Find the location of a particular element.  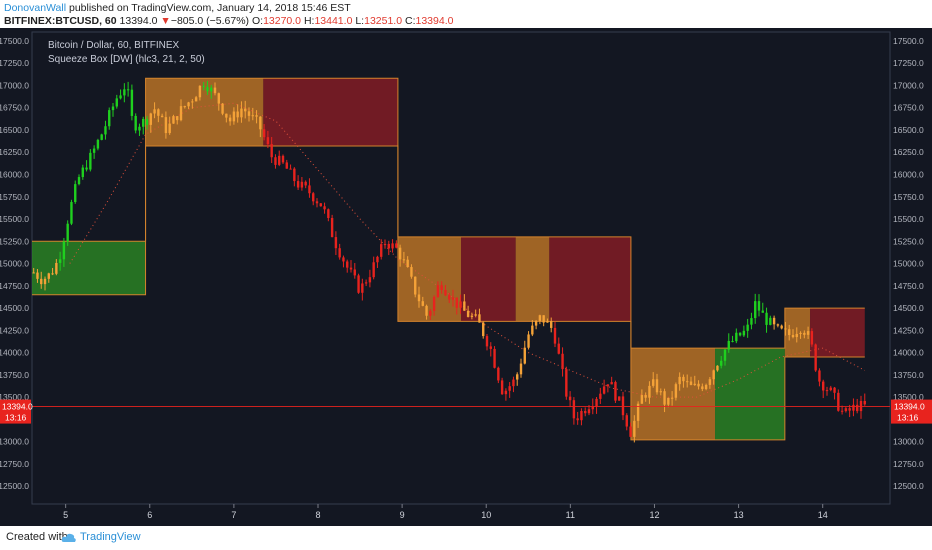

close-value: 13394.0 is located at coordinates (434, 21).